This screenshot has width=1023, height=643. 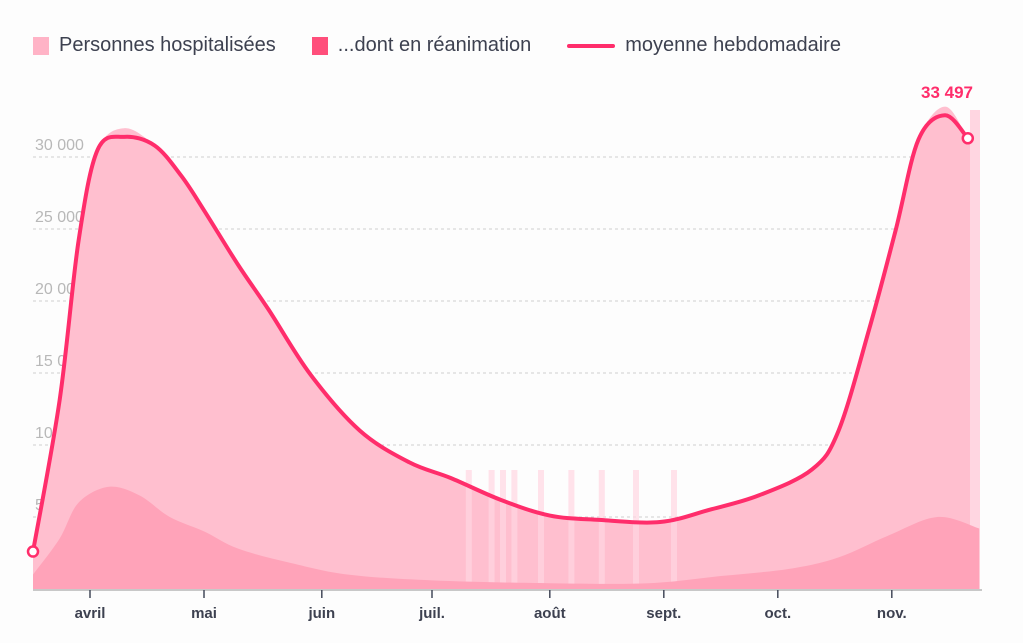 I want to click on legend-item-reanimation: ...dont en réanimation, so click(x=421, y=45).